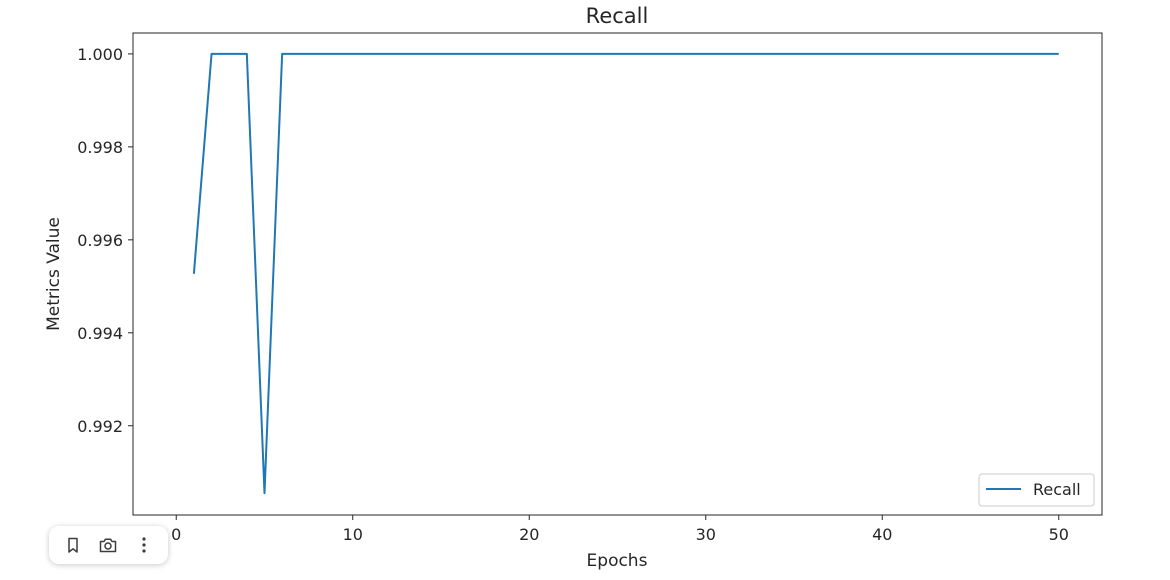  Describe the element at coordinates (706, 534) in the screenshot. I see `x-tick-label: 30` at that location.